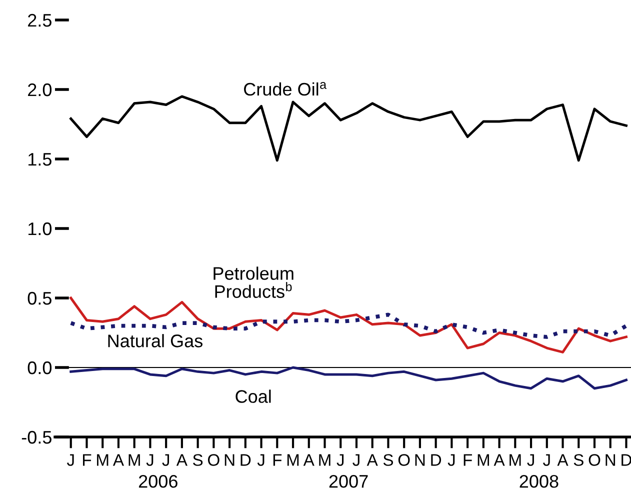 Image resolution: width=631 pixels, height=489 pixels. What do you see at coordinates (40, 89) in the screenshot?
I see `y-tick-label: 2.0` at bounding box center [40, 89].